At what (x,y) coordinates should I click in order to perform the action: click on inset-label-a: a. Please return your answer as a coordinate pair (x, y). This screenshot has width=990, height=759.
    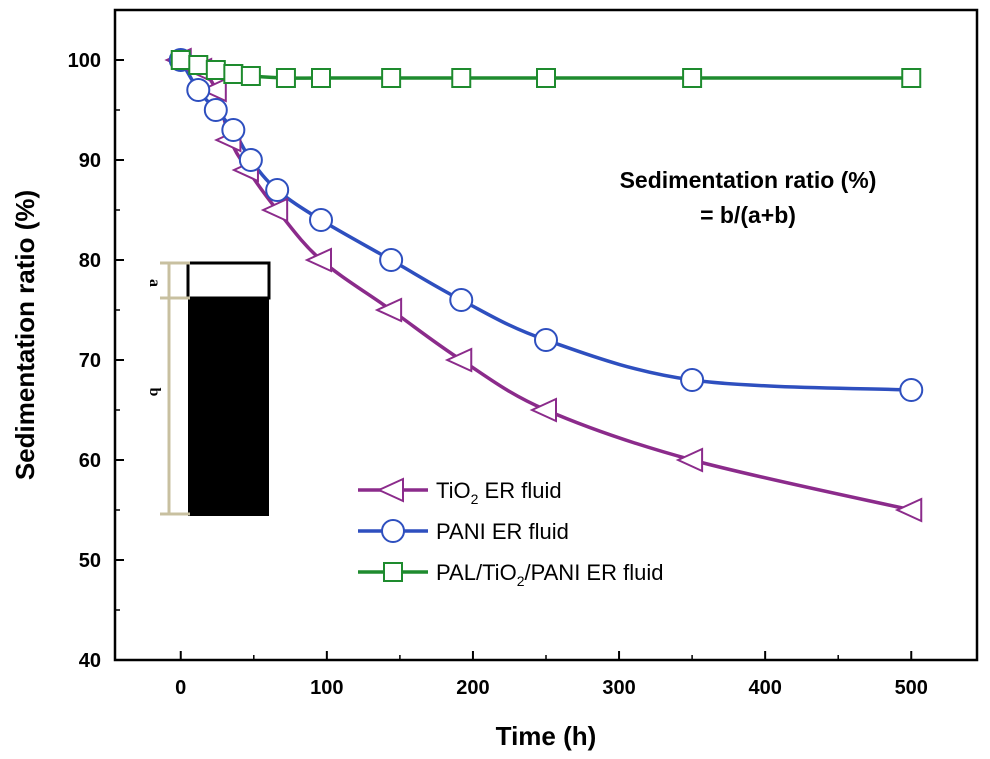
    Looking at the image, I should click on (154, 283).